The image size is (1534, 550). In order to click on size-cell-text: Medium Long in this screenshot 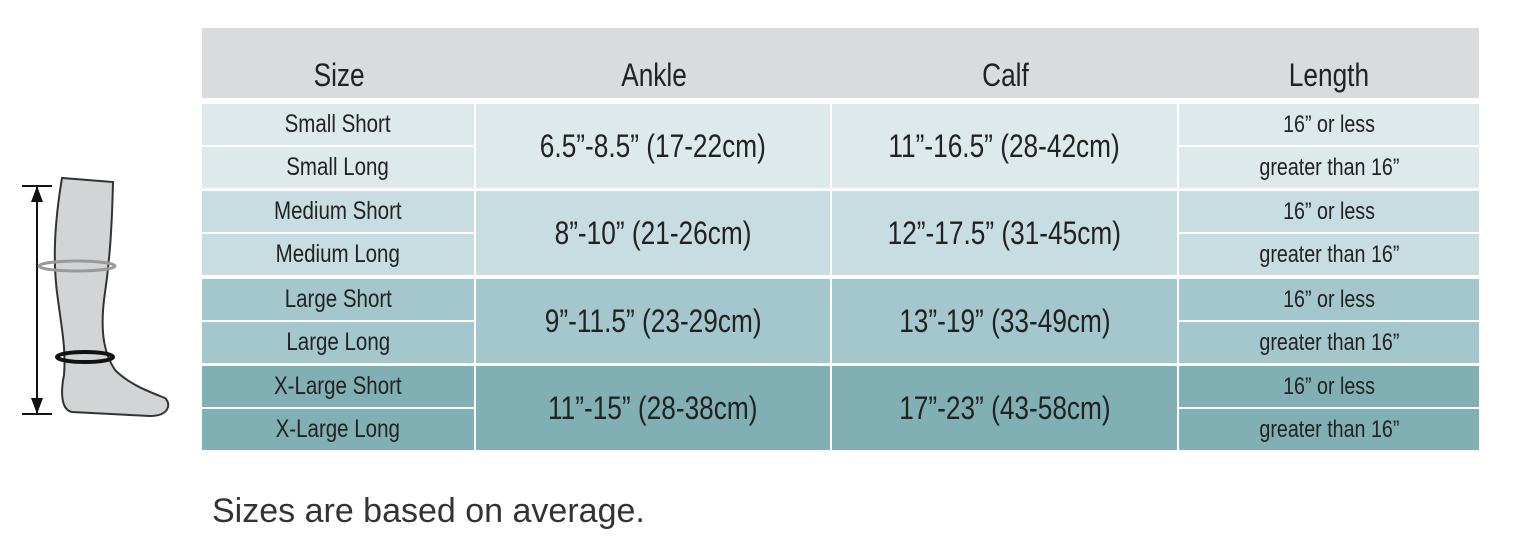, I will do `click(338, 254)`.